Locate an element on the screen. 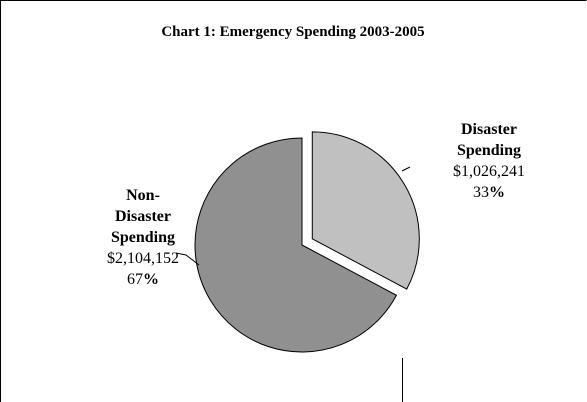  data-label-0: Disaster Spending $1,026,241 33% is located at coordinates (489, 161).